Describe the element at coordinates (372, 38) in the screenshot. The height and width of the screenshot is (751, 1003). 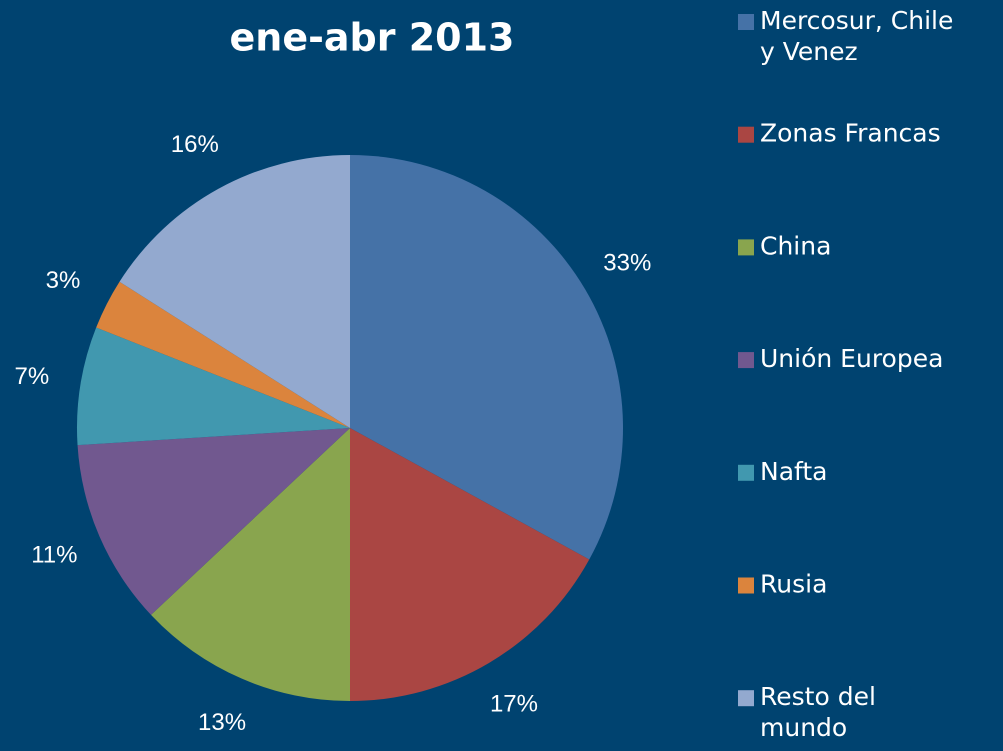
I see `chart-title: ene-abr 2013` at that location.